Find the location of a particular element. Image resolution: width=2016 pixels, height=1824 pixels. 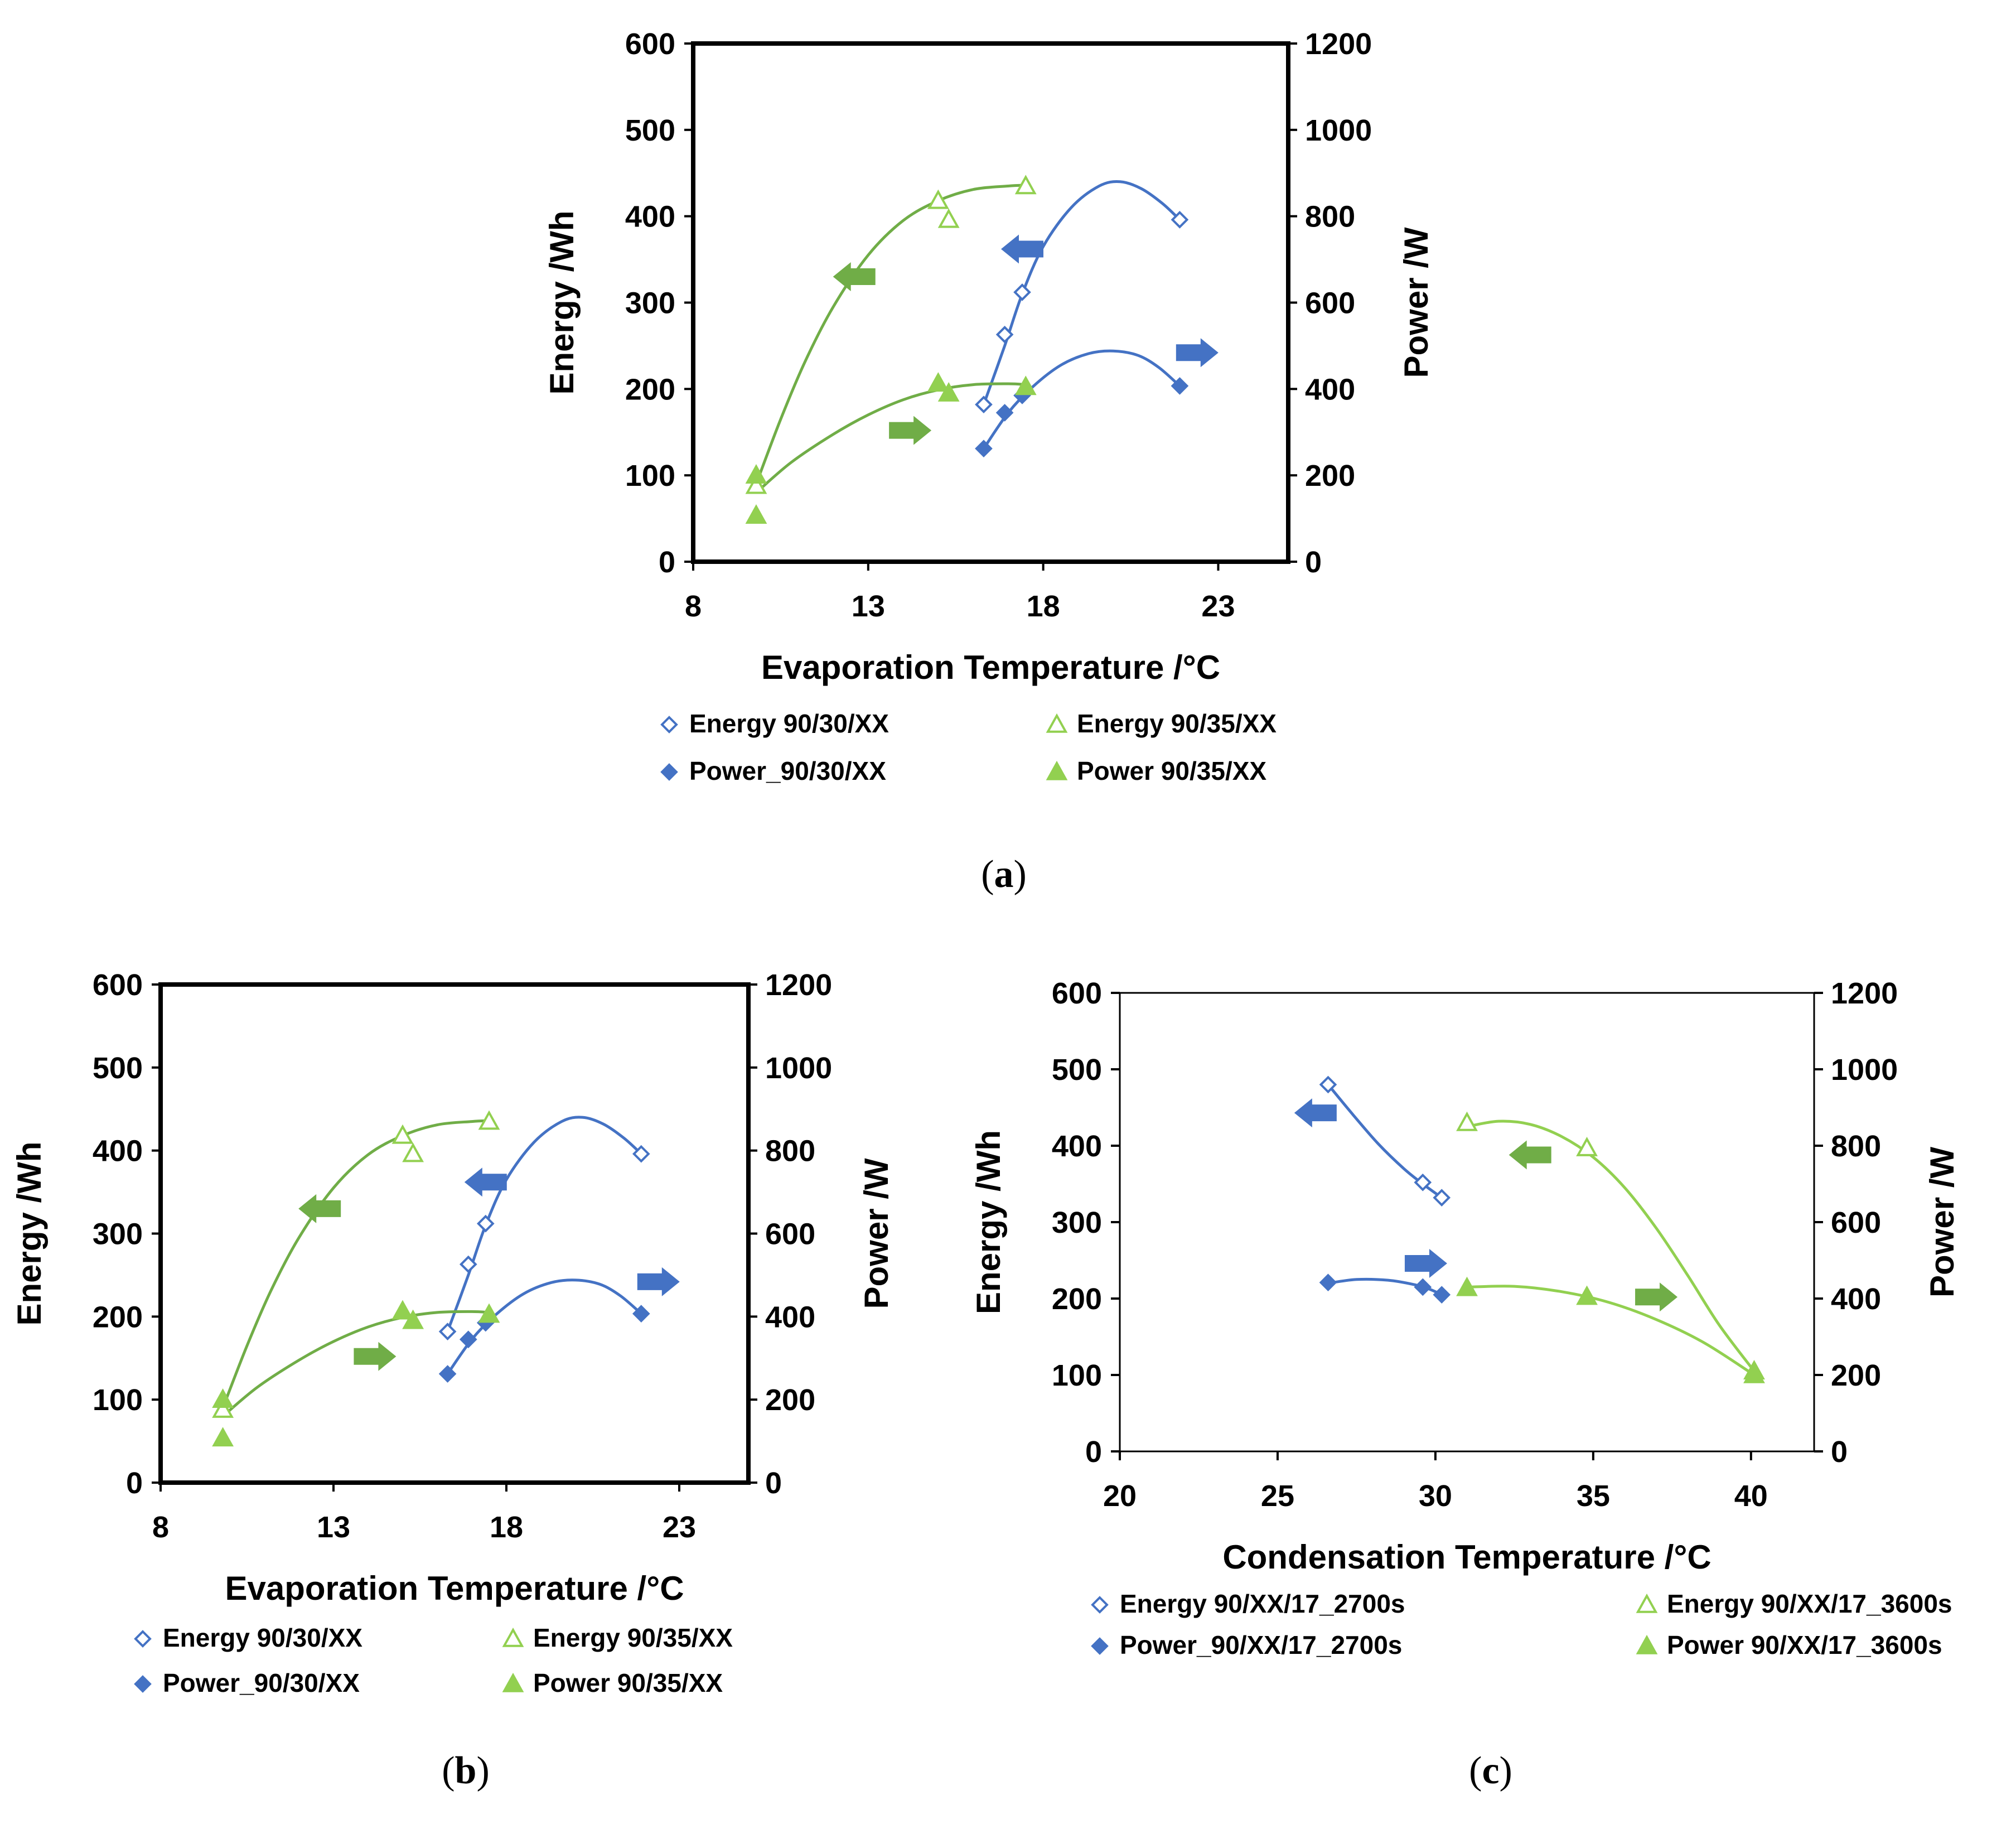

panel-caption: (a) is located at coordinates (1004, 875).